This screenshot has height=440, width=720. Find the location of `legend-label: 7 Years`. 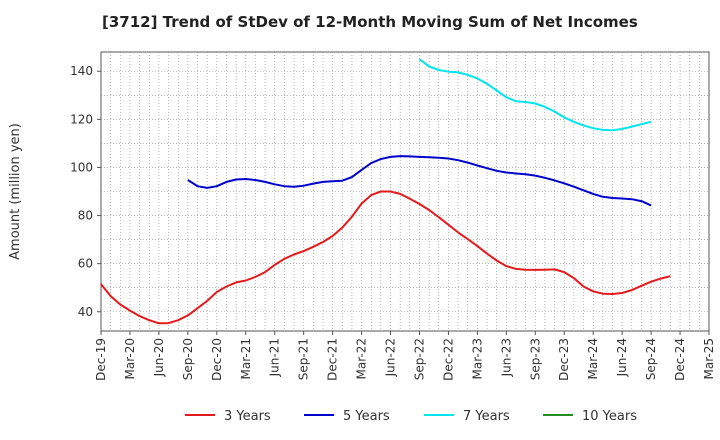

legend-label: 7 Years is located at coordinates (486, 416).